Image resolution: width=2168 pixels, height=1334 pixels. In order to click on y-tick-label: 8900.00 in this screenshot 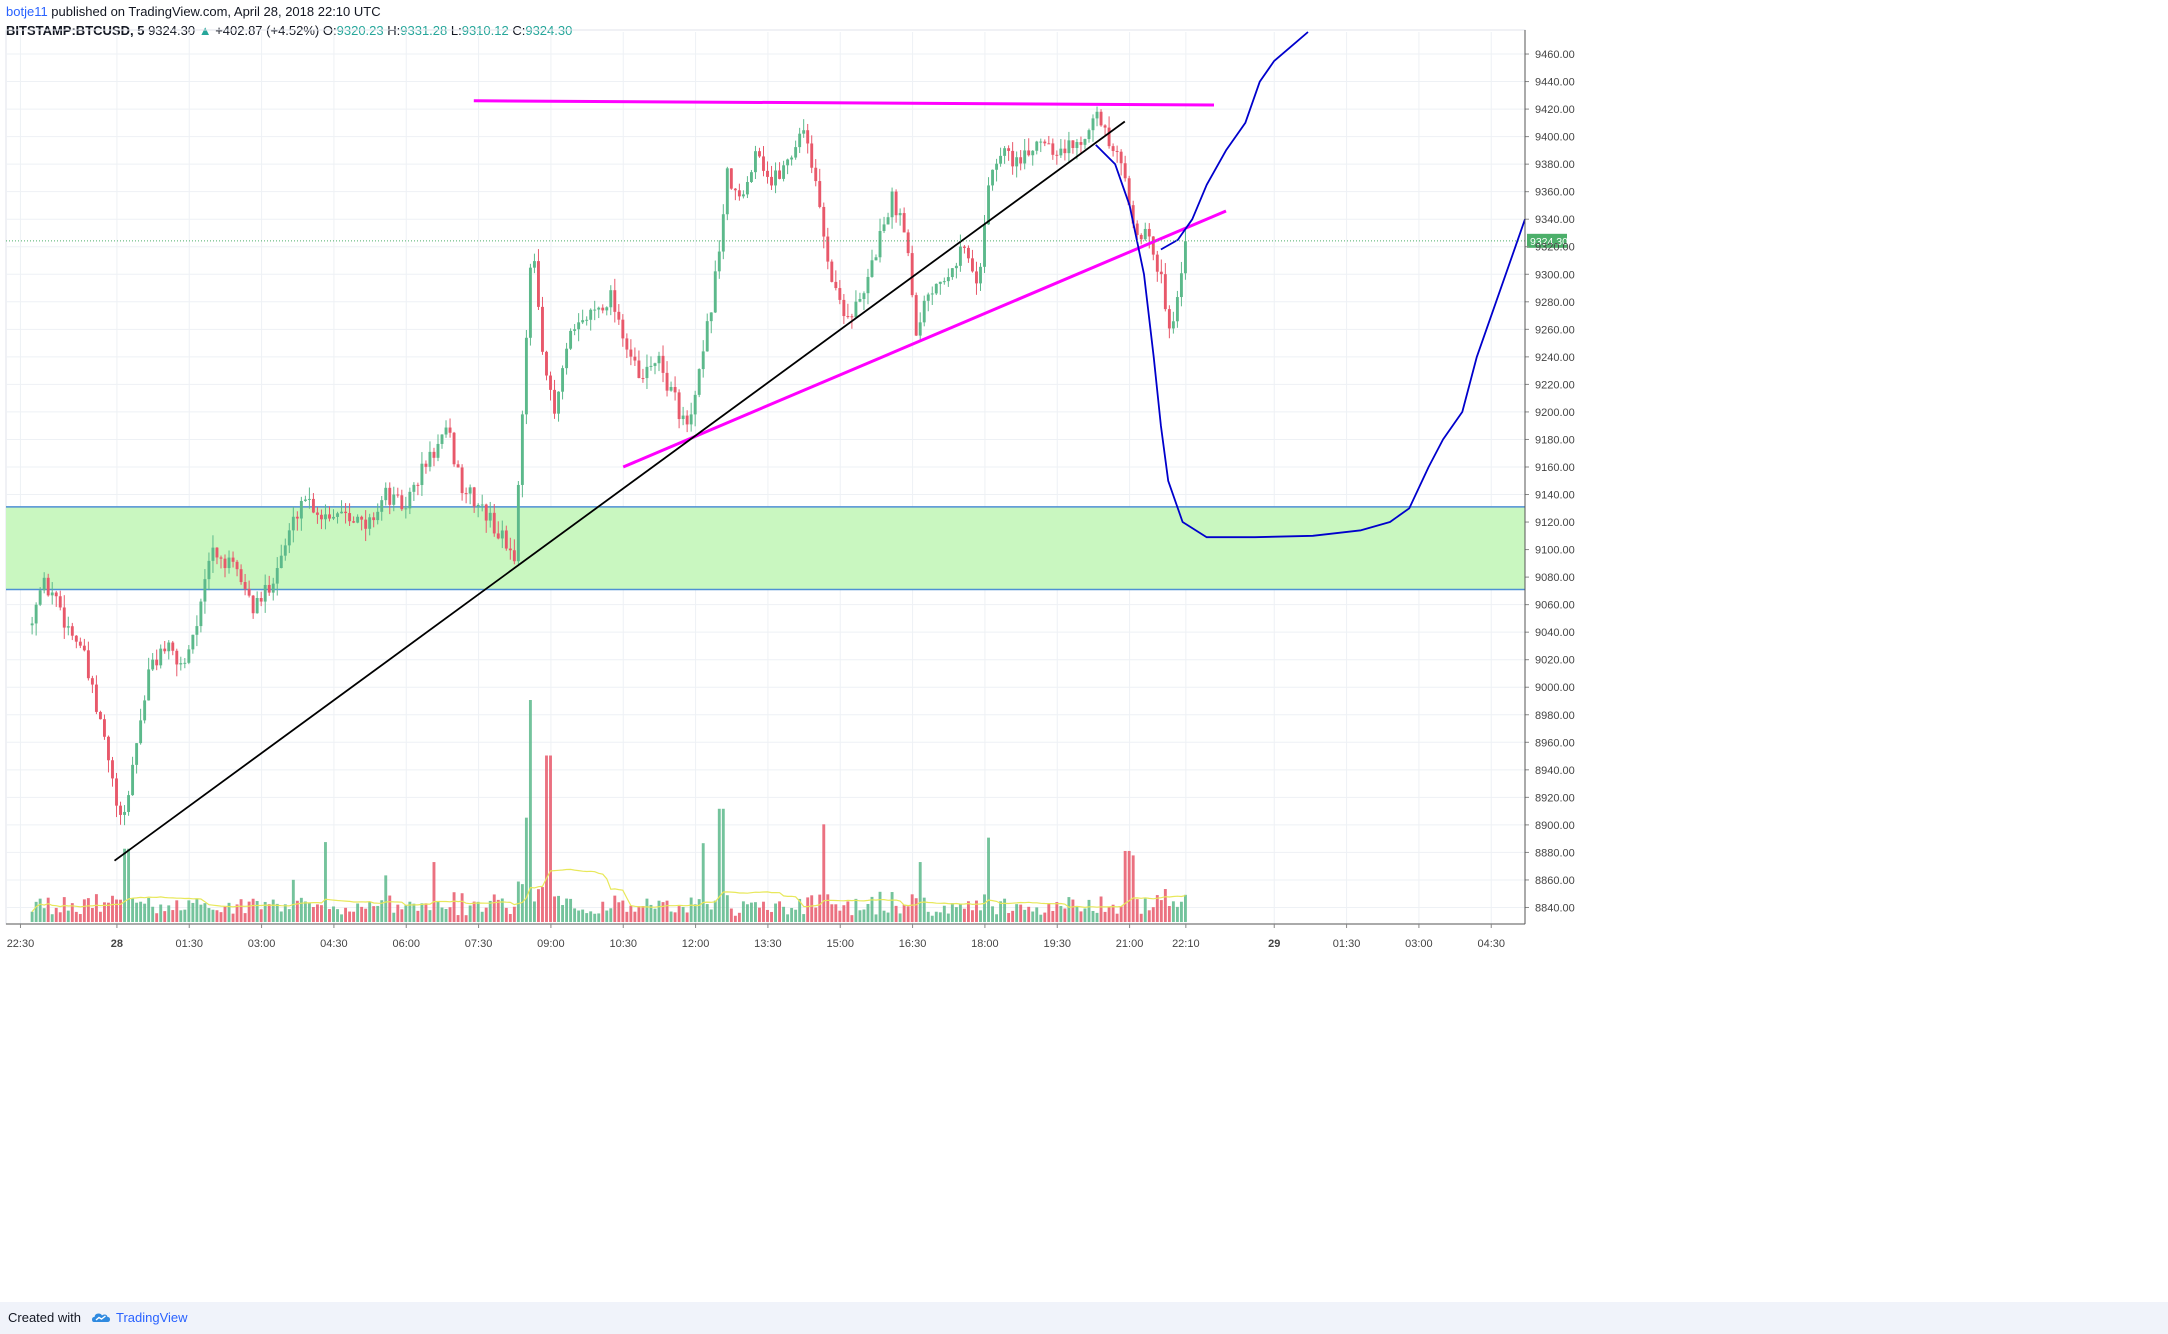, I will do `click(1555, 826)`.